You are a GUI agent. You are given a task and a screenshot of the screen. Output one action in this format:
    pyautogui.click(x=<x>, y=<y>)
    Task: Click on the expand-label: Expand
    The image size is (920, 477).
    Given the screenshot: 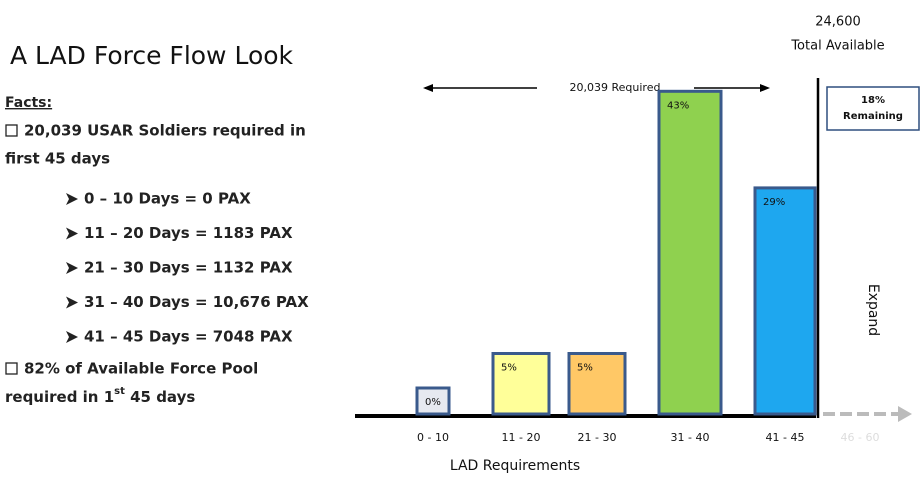 What is the action you would take?
    pyautogui.click(x=873, y=310)
    